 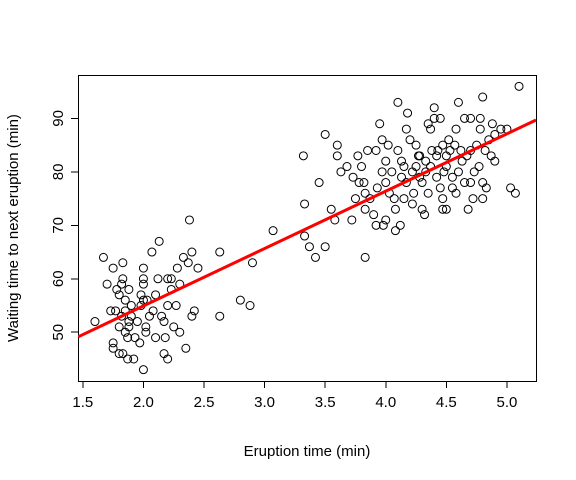 I want to click on y-tick-label: 90, so click(x=58, y=118).